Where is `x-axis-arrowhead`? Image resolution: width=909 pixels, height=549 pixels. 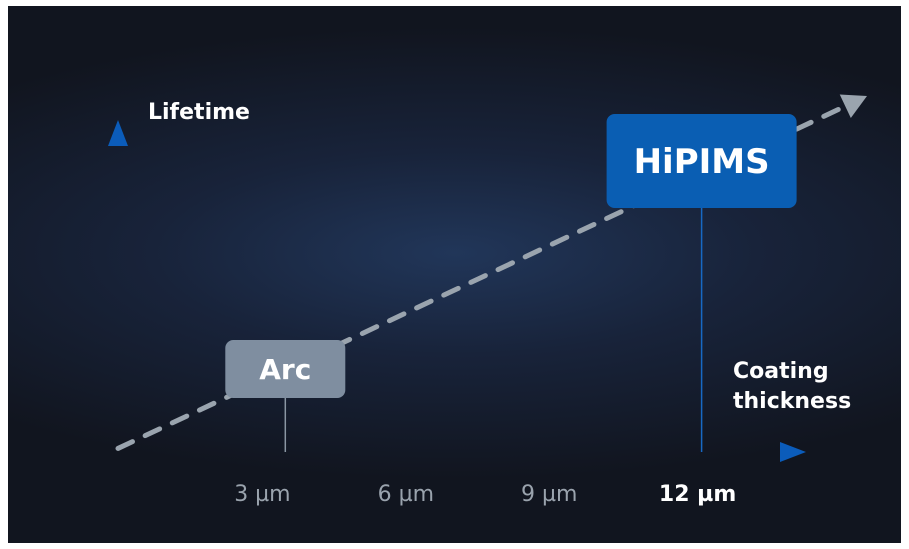 x-axis-arrowhead is located at coordinates (793, 452).